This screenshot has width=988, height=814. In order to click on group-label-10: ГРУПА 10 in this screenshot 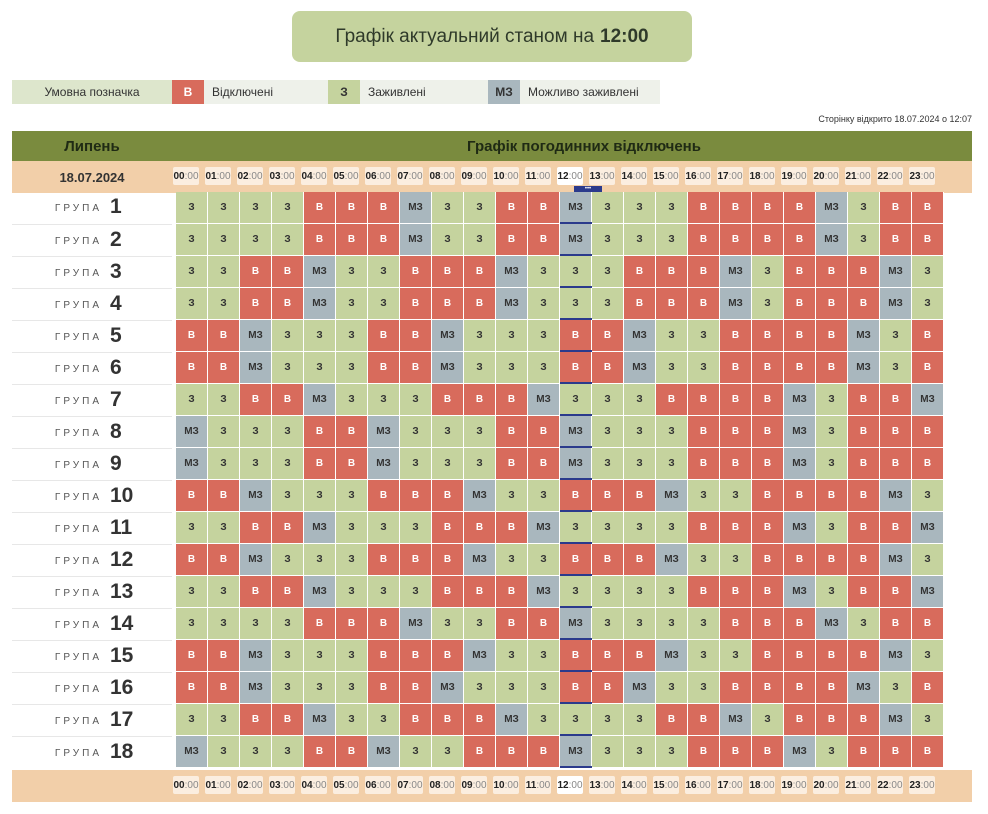, I will do `click(92, 496)`.